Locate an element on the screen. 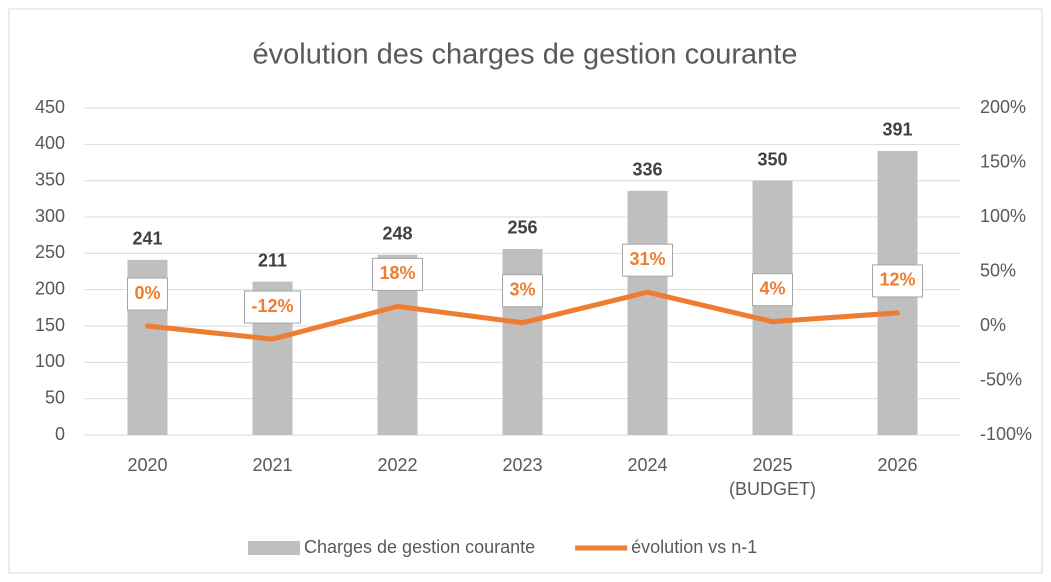 The image size is (1051, 582). line-value-label: 4% is located at coordinates (772, 288).